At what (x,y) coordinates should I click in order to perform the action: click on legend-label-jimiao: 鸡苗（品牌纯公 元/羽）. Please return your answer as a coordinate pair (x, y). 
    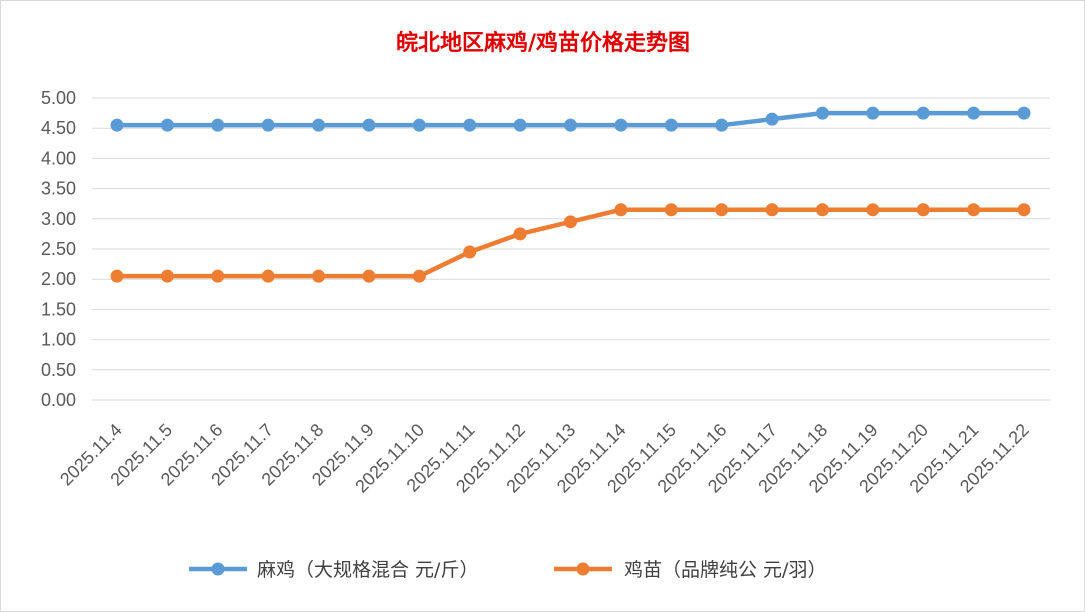
    Looking at the image, I should click on (725, 570).